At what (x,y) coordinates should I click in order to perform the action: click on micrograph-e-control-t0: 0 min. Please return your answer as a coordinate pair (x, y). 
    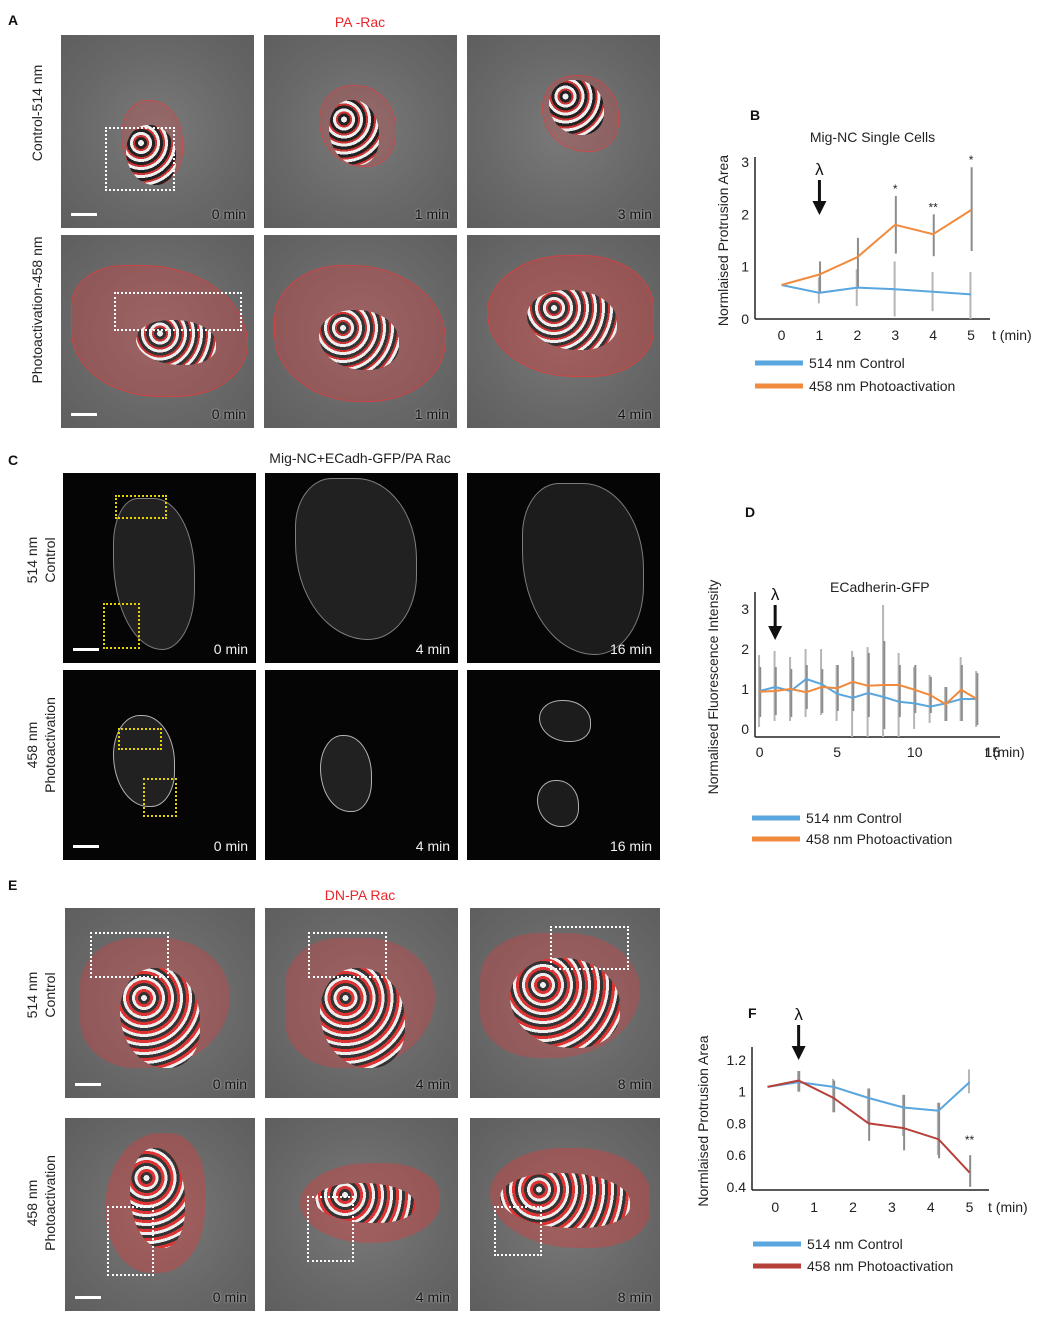
    Looking at the image, I should click on (160, 1003).